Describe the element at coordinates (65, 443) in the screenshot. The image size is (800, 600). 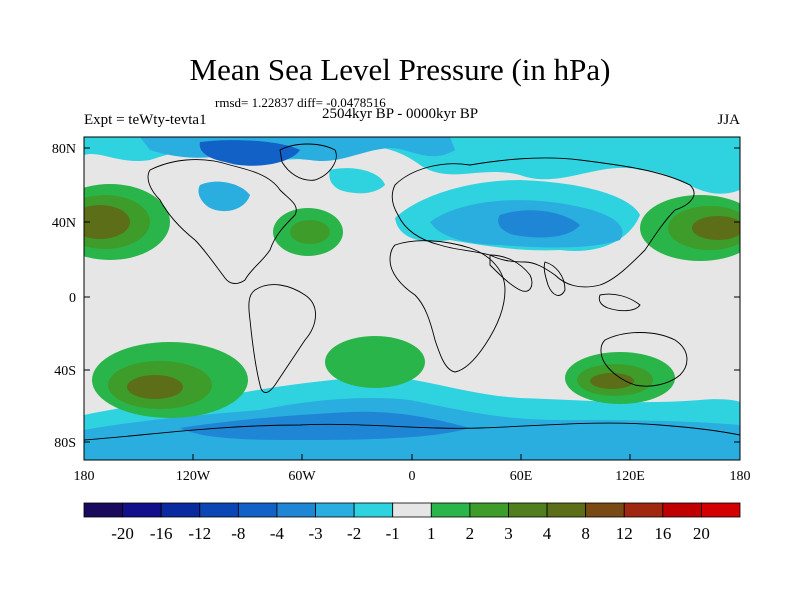
I see `y-tick-80s: 80S` at that location.